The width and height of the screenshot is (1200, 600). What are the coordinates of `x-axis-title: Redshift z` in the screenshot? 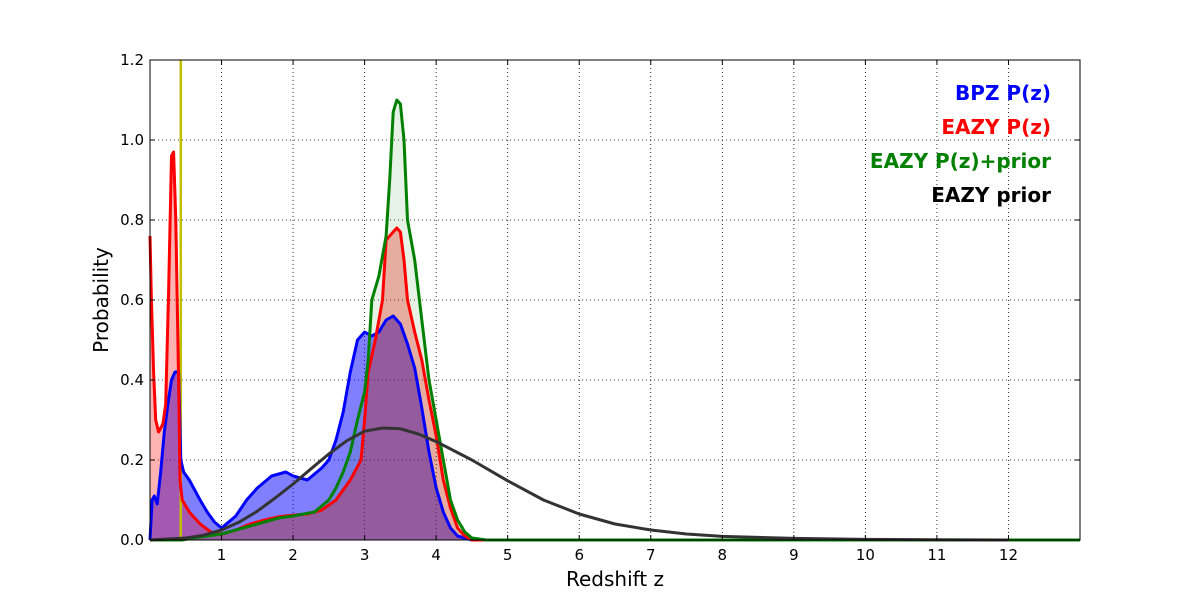 It's located at (615, 579).